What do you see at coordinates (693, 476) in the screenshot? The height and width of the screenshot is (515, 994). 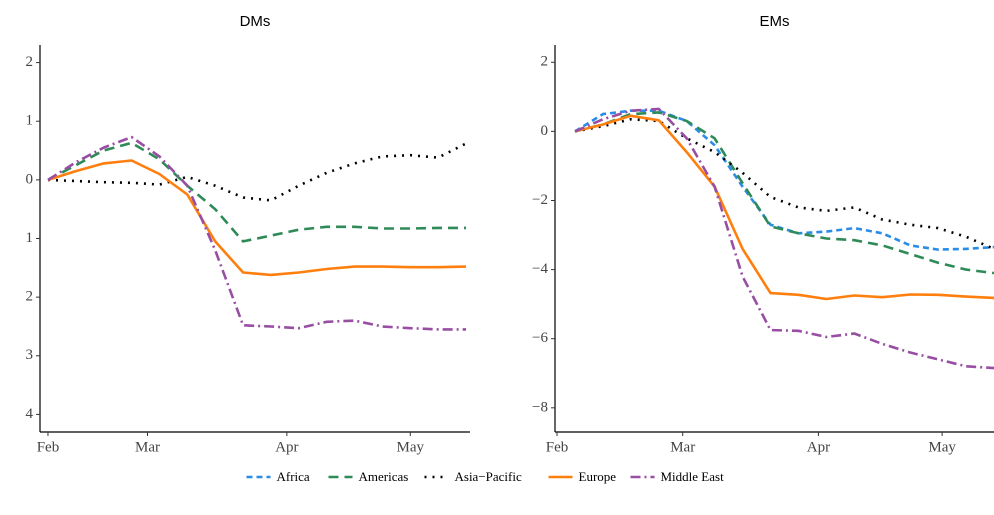 I see `legend-label: Middle East` at bounding box center [693, 476].